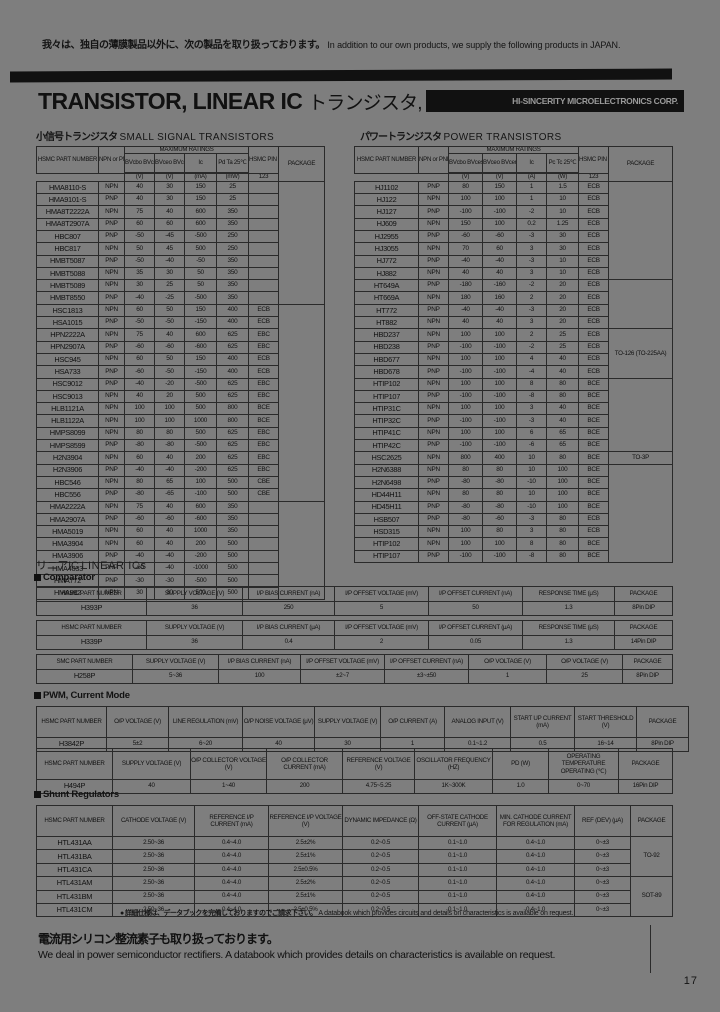 The width and height of the screenshot is (720, 1012). I want to click on cell-part: HMA9101-S, so click(67, 200).